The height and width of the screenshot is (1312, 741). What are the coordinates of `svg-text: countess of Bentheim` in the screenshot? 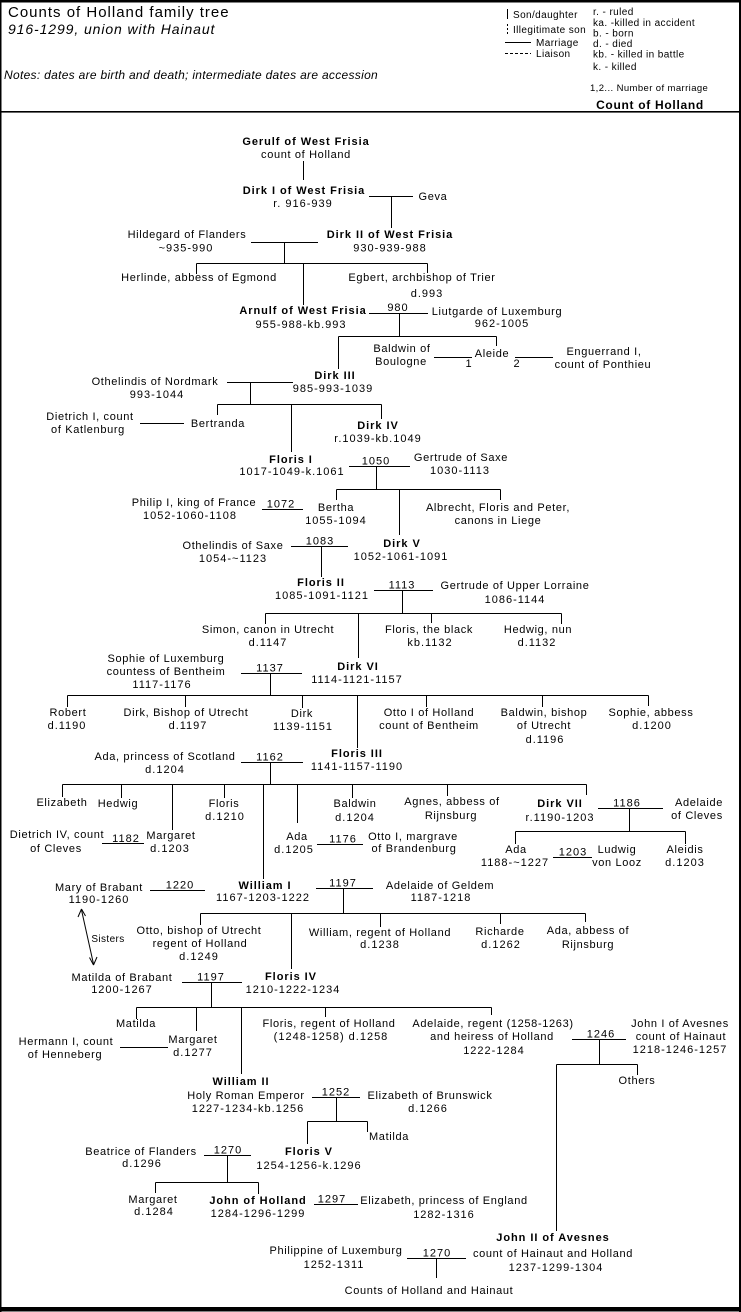 It's located at (166, 672).